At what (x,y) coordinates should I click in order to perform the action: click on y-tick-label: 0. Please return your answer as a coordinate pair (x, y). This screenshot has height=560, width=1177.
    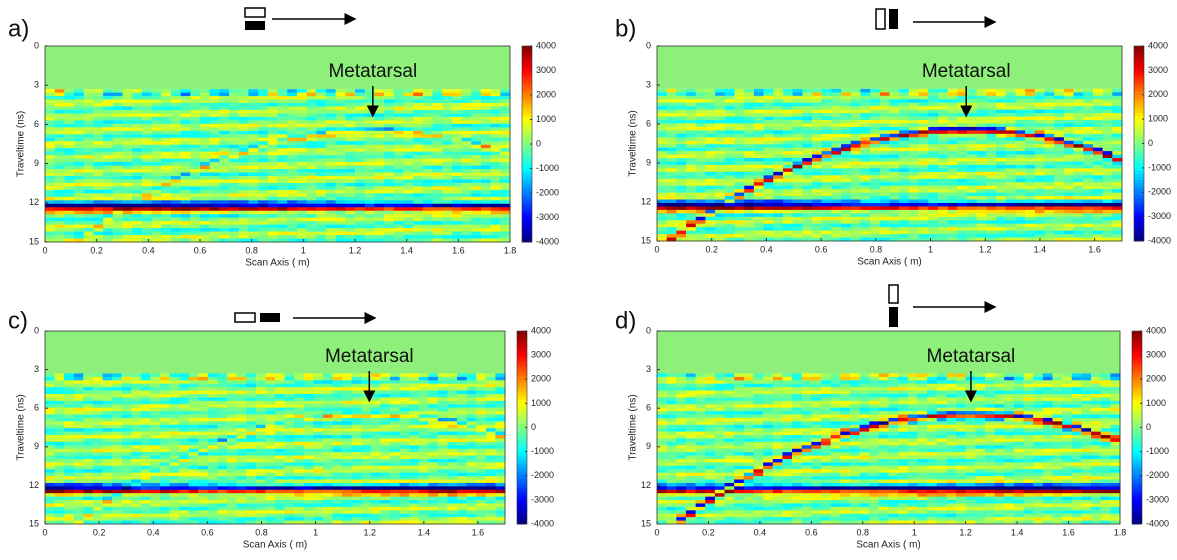
    Looking at the image, I should click on (648, 45).